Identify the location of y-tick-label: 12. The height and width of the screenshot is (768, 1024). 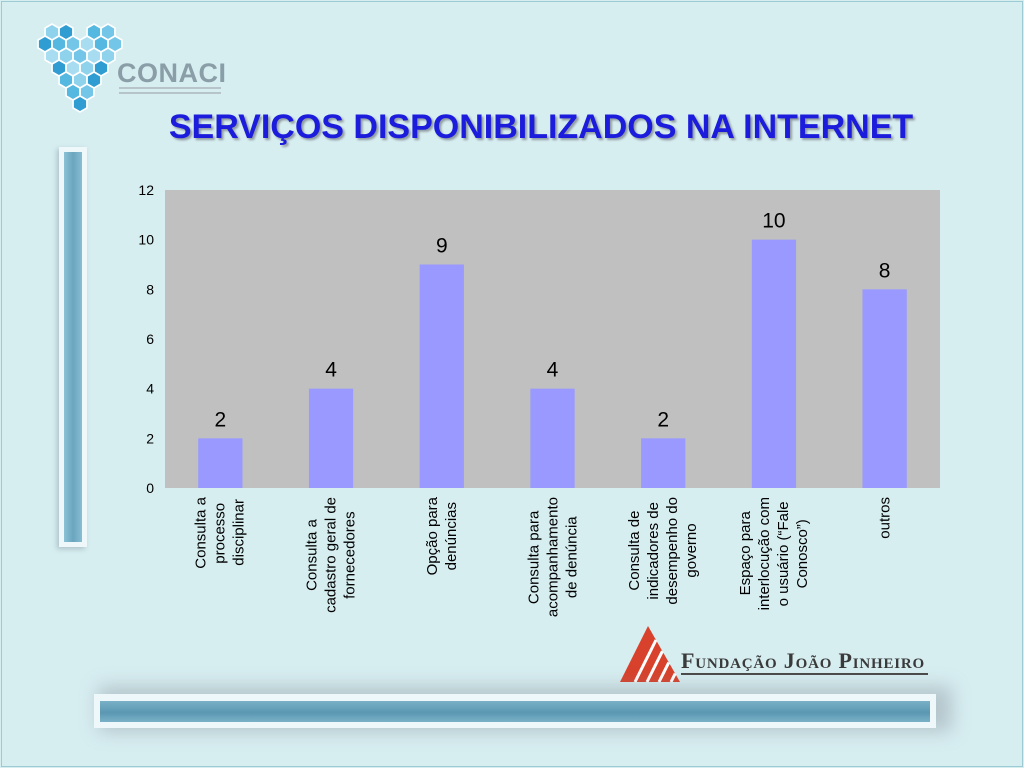
(146, 190).